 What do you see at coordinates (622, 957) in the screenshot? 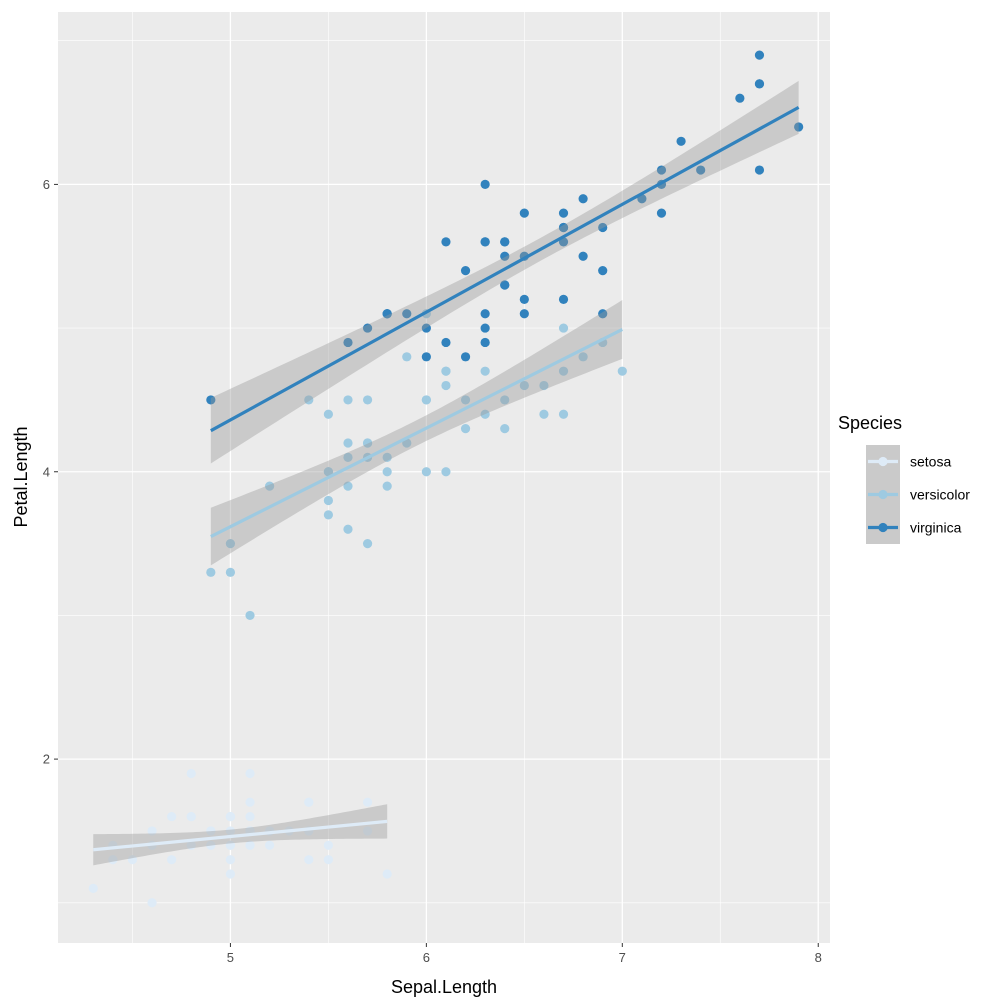
I see `x-tick-label: 7` at bounding box center [622, 957].